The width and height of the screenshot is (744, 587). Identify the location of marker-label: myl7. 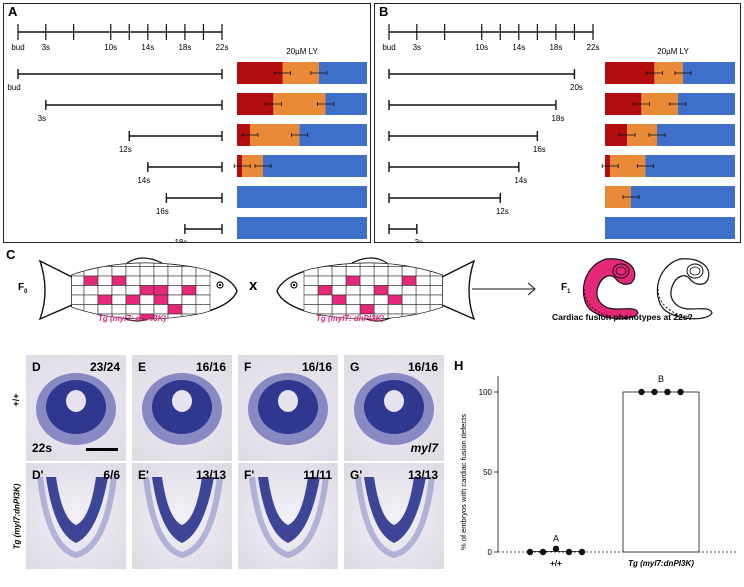
(424, 448).